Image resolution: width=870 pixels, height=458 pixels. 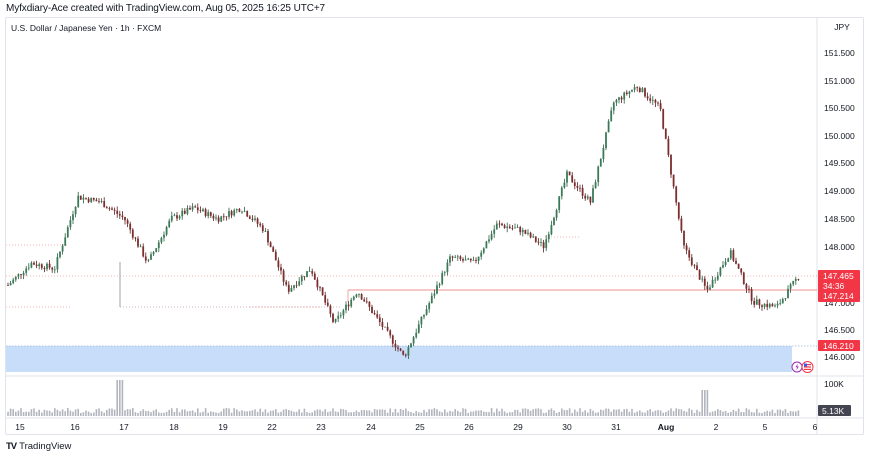 I want to click on currency-label: JPY, so click(x=842, y=27).